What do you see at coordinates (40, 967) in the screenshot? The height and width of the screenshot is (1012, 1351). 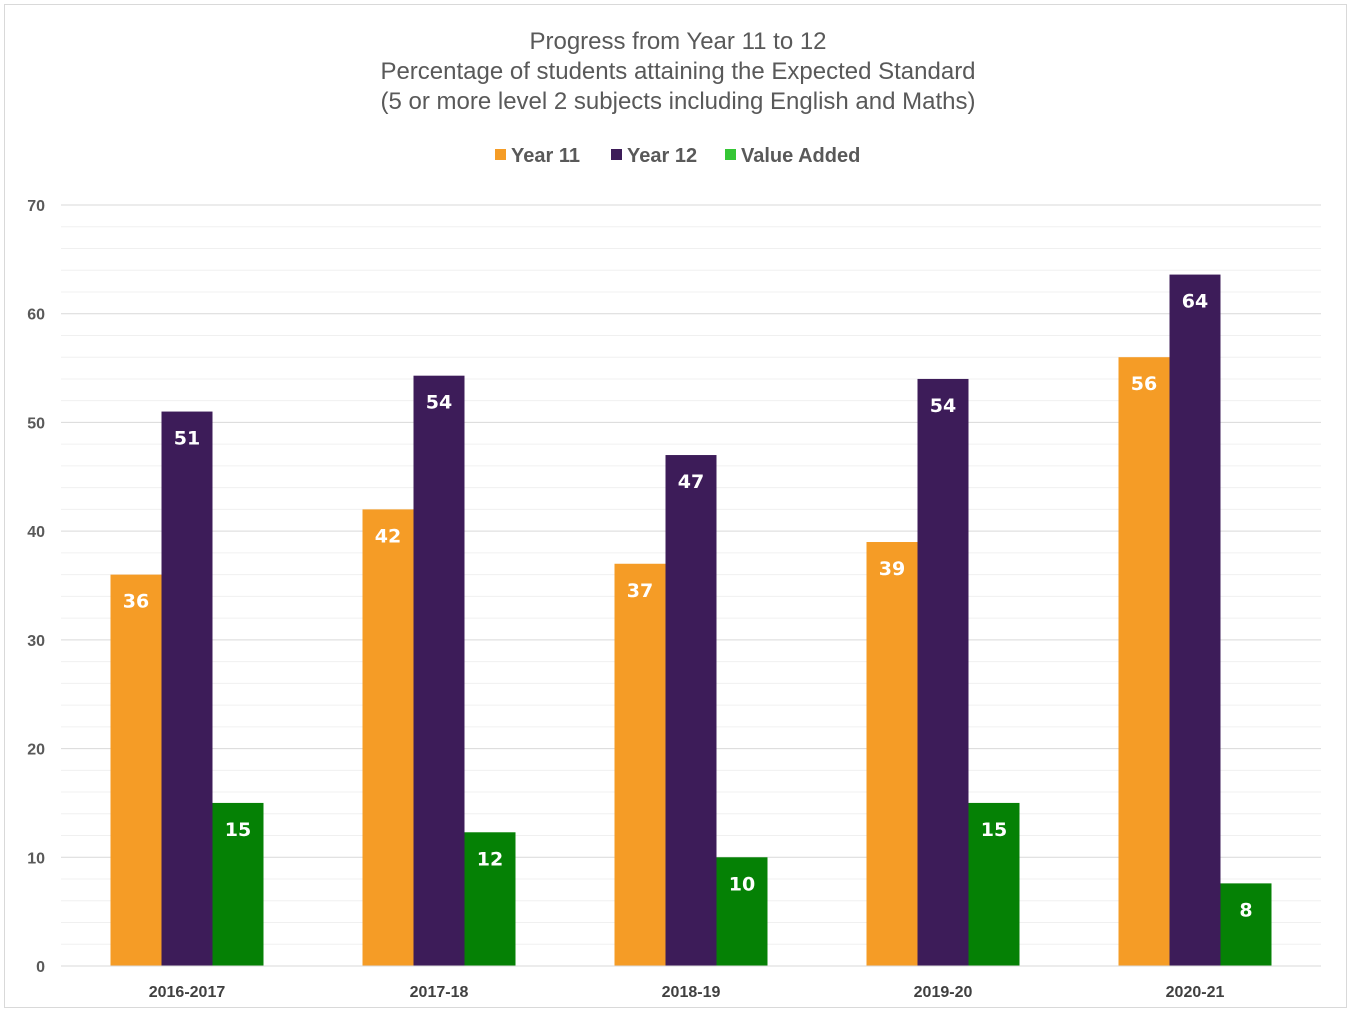 I see `y-tick-label-0: 0` at bounding box center [40, 967].